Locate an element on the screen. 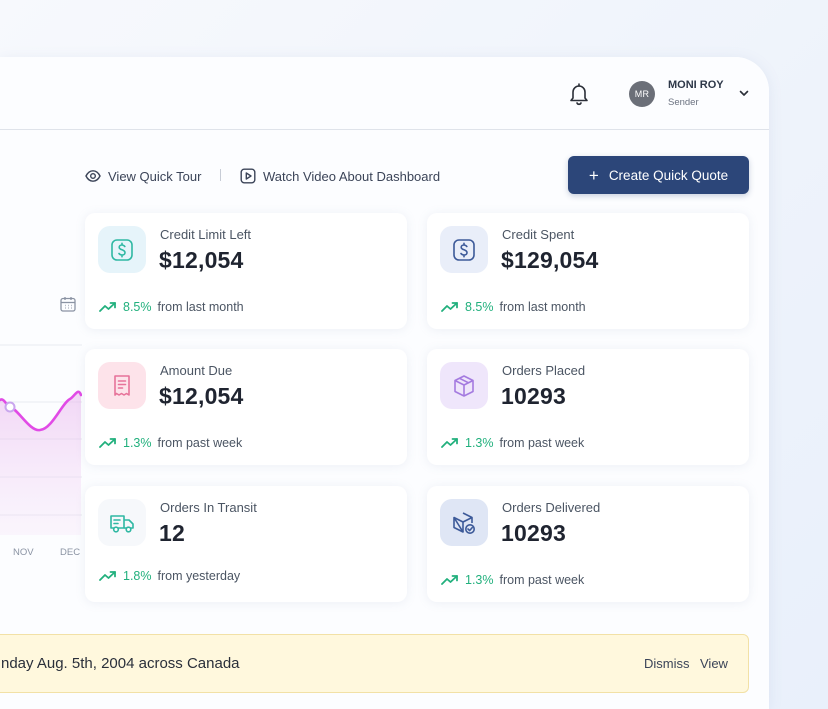 The height and width of the screenshot is (709, 828). card-orders-in-transit: Orders In Transit 12 1.8% from yesterday is located at coordinates (246, 544).